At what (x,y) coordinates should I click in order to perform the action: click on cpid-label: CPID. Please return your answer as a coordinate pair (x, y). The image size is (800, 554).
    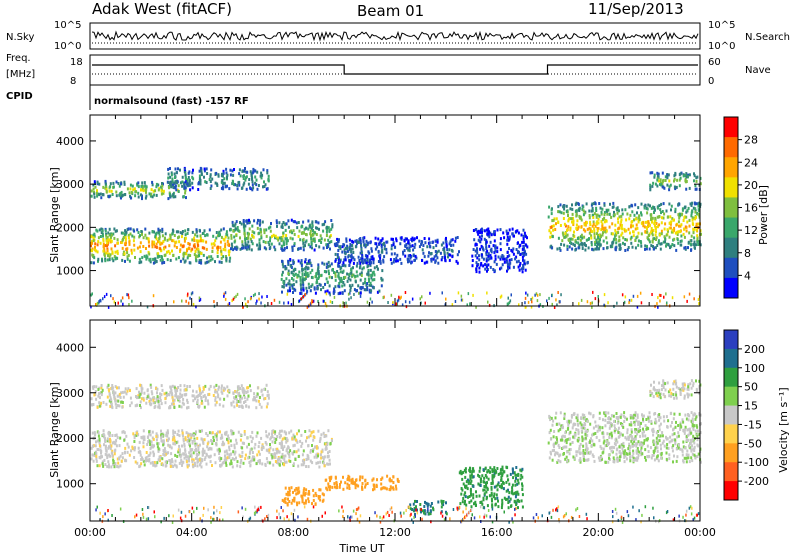
    Looking at the image, I should click on (19, 96).